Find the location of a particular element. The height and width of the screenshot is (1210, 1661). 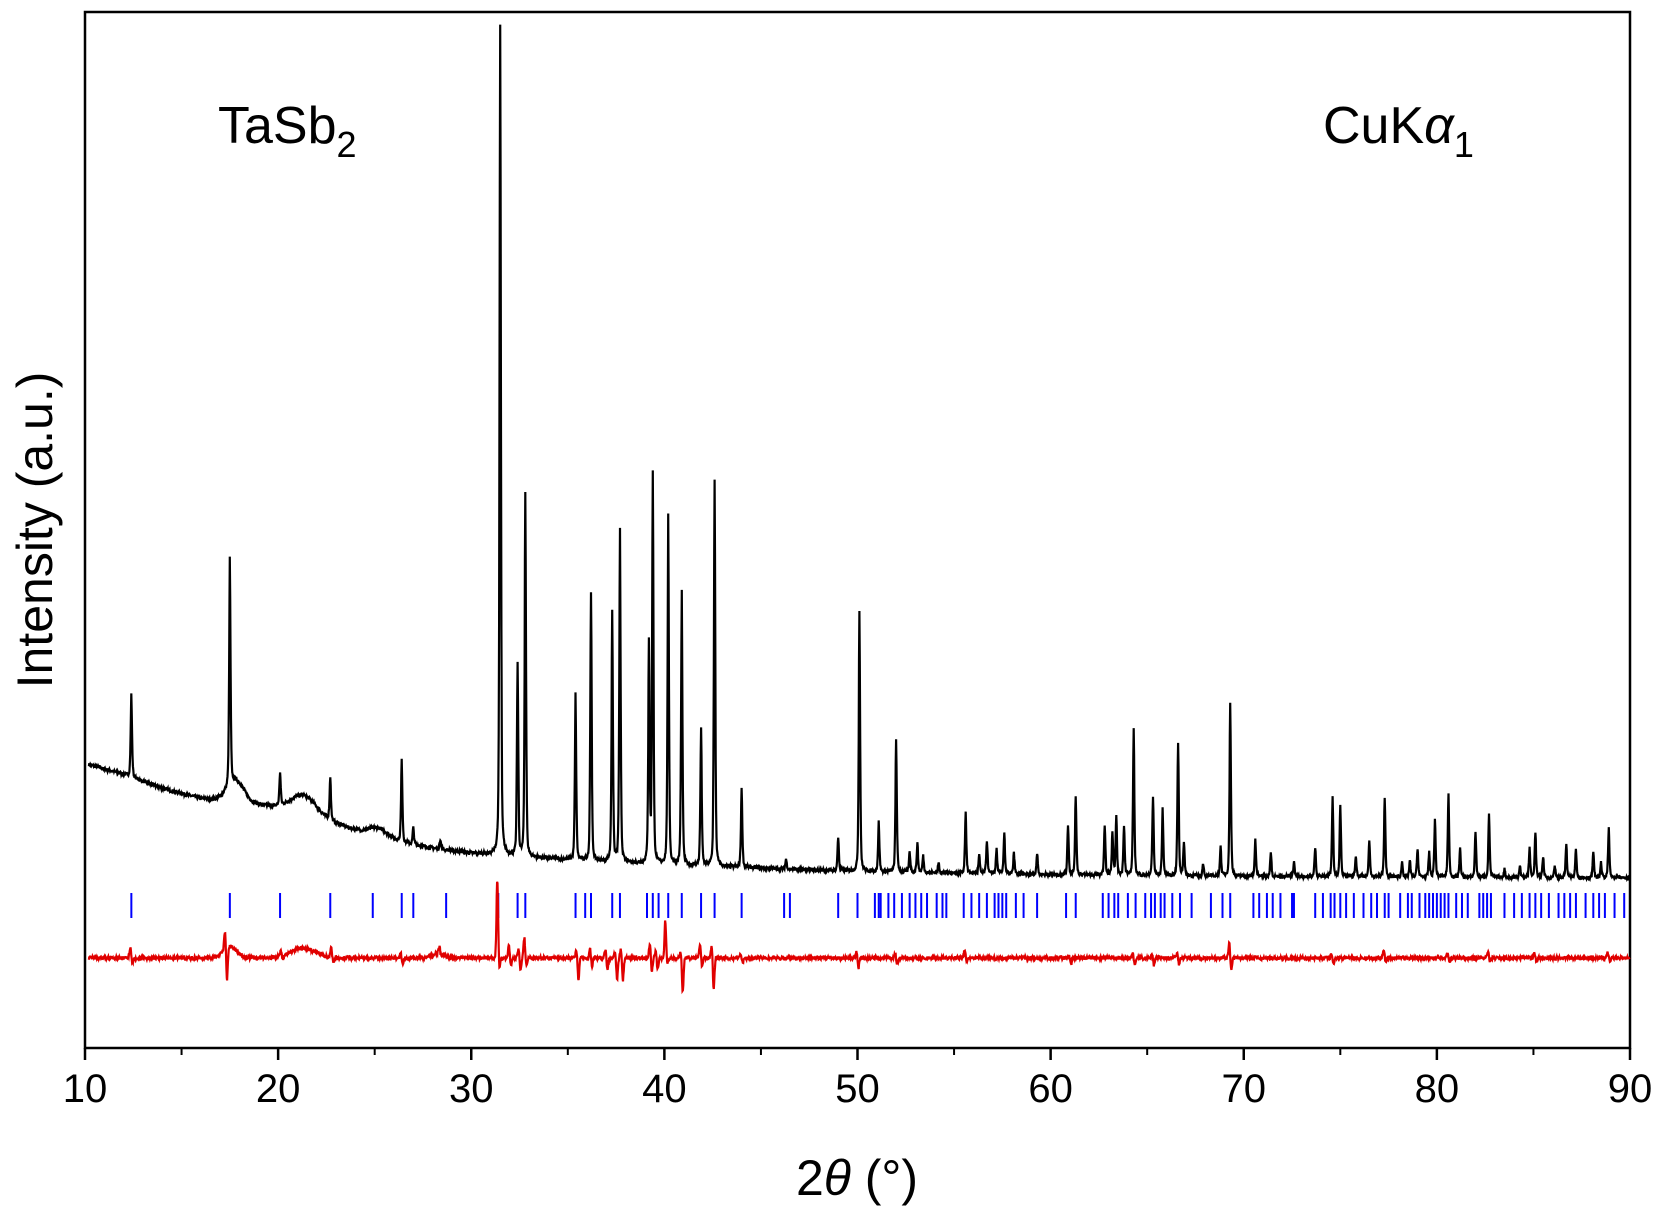

x-tick-label: 60 is located at coordinates (1050, 1089).